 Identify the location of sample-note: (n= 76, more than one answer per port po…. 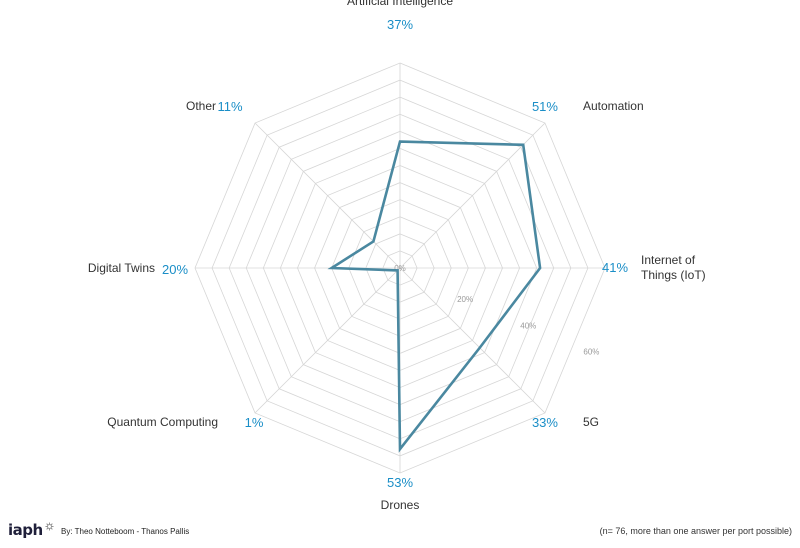
(695, 531).